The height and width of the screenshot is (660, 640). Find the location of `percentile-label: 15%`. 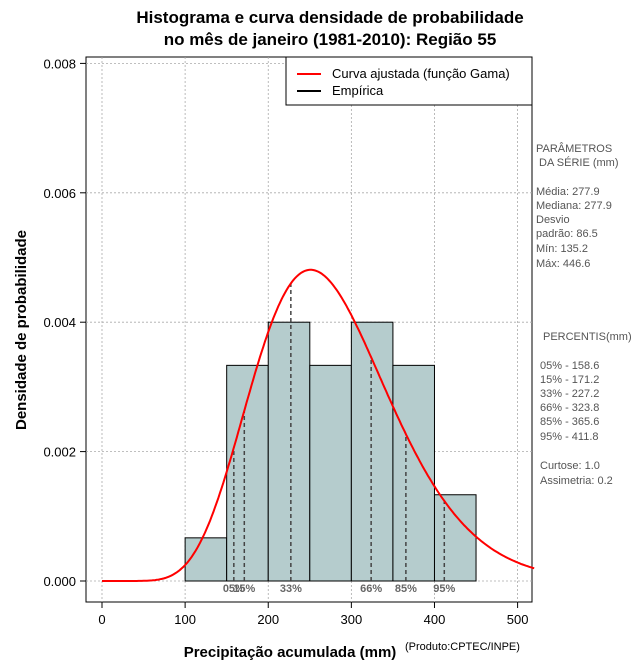

percentile-label: 15% is located at coordinates (244, 589).